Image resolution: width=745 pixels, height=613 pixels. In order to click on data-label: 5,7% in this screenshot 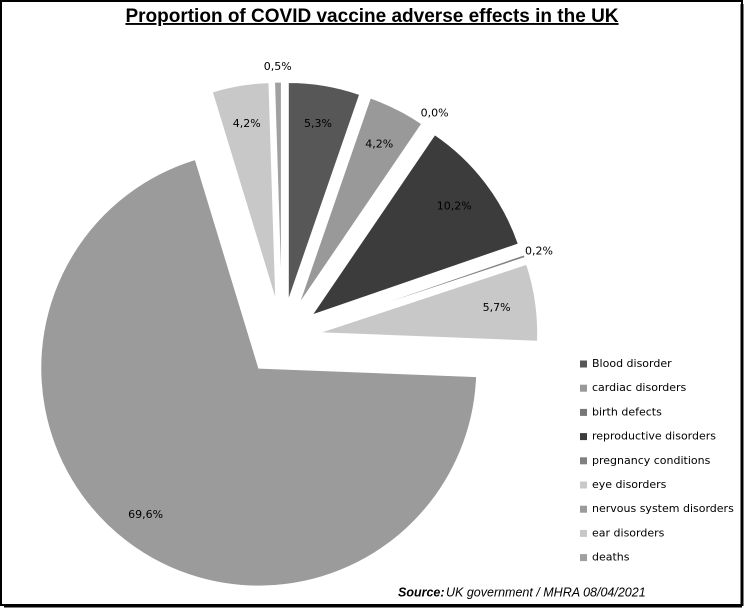, I will do `click(497, 307)`.